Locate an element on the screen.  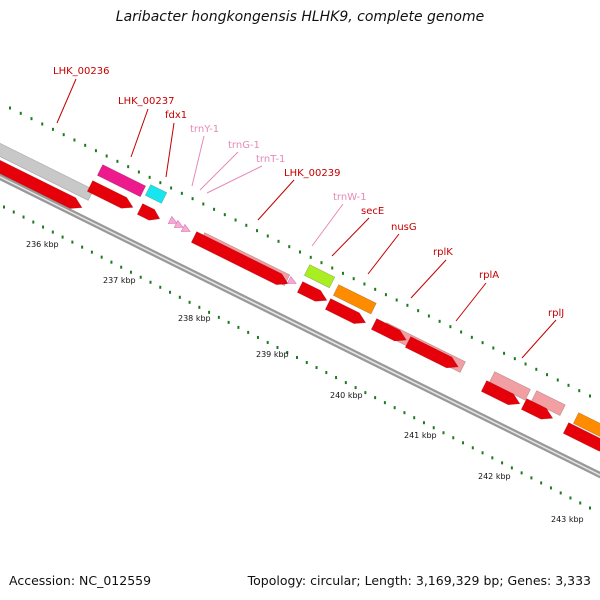
gene-label-rplk: rplK is located at coordinates (443, 252).